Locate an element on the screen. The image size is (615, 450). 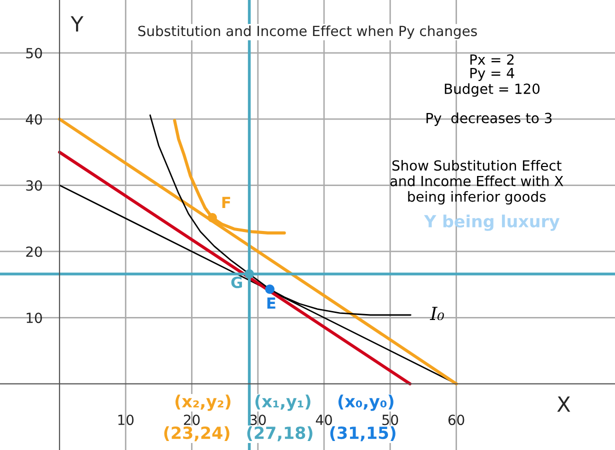
annotation: F is located at coordinates (226, 202).